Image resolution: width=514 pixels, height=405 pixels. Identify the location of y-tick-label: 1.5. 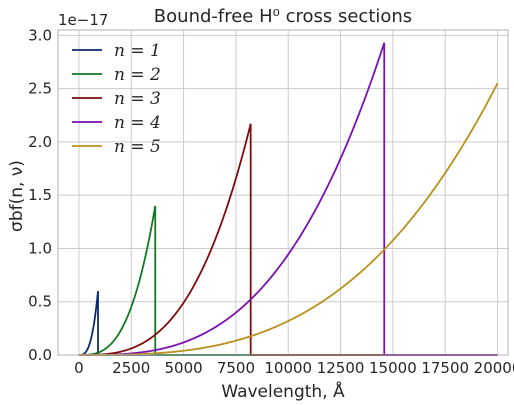
(40, 195).